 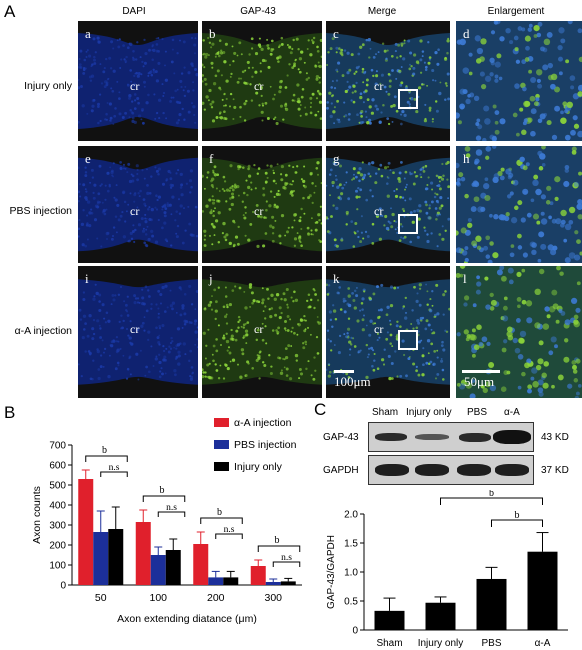 What do you see at coordinates (10, 412) in the screenshot?
I see `panel-letter-b: B` at bounding box center [10, 412].